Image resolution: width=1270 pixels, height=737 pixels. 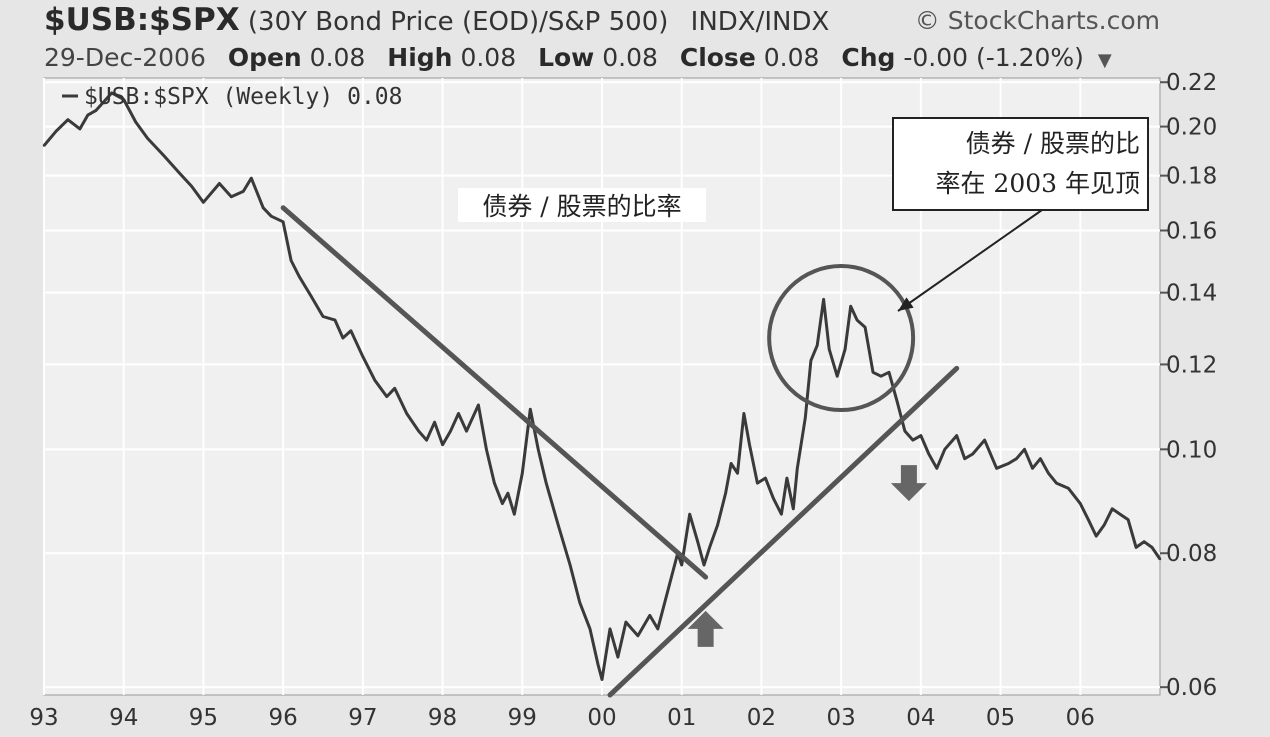 I want to click on description-label: (30Y Bond Price (EOD)/S&P 500), so click(x=458, y=22).